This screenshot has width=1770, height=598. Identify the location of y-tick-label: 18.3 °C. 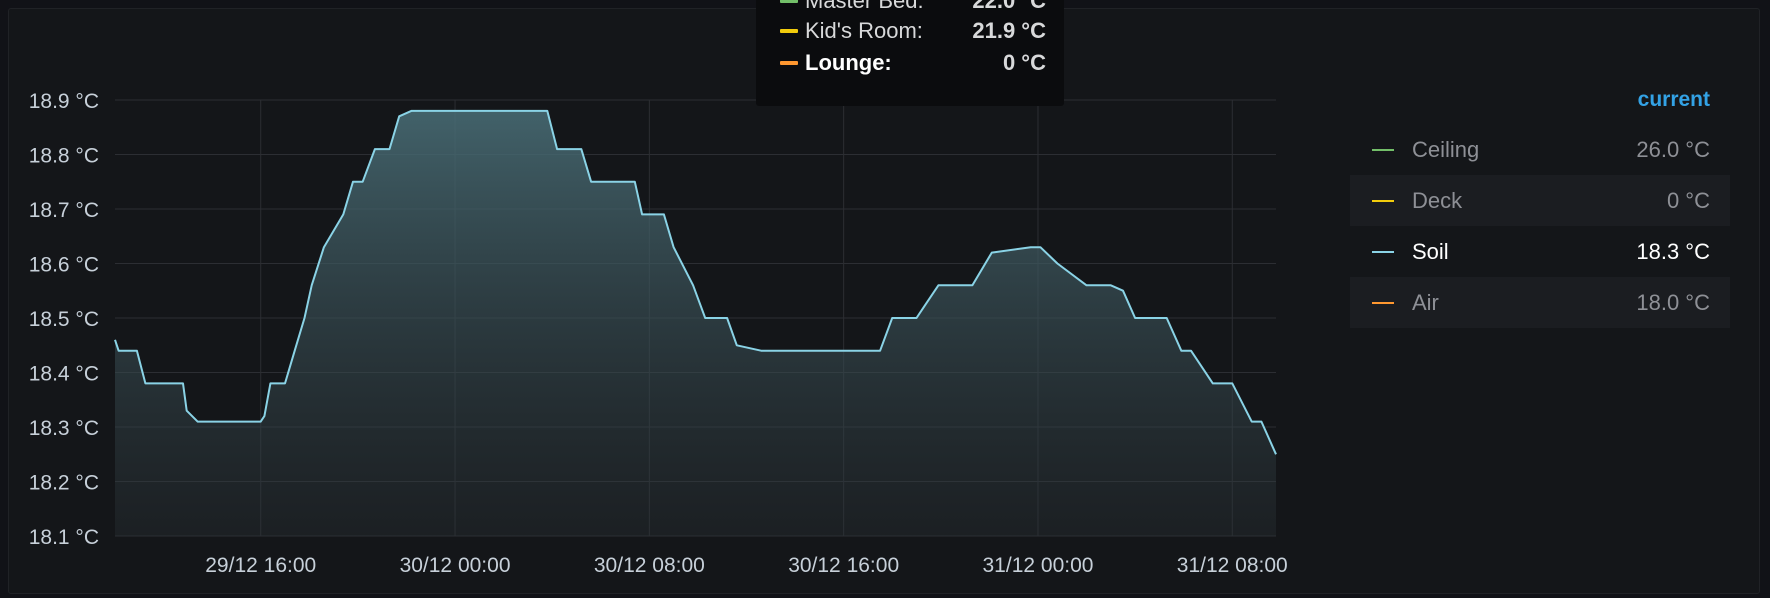
(64, 428).